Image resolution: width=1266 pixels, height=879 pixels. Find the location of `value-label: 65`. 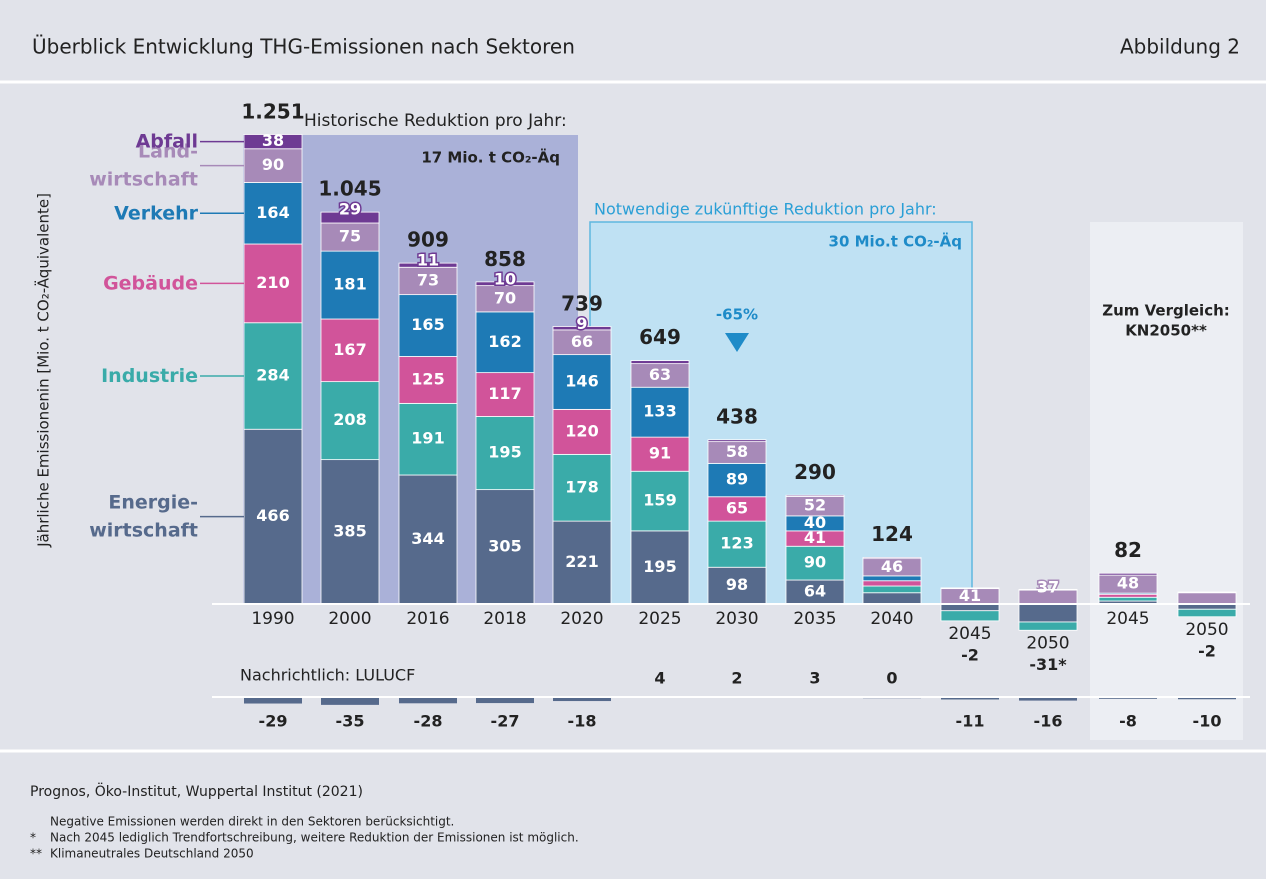

value-label: 65 is located at coordinates (737, 507).